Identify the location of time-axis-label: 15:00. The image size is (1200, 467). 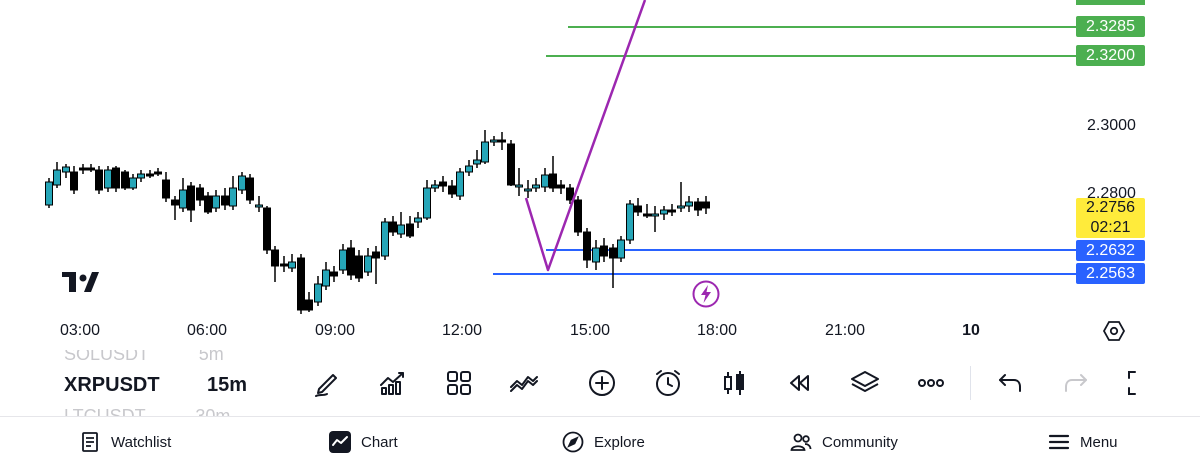
(590, 330).